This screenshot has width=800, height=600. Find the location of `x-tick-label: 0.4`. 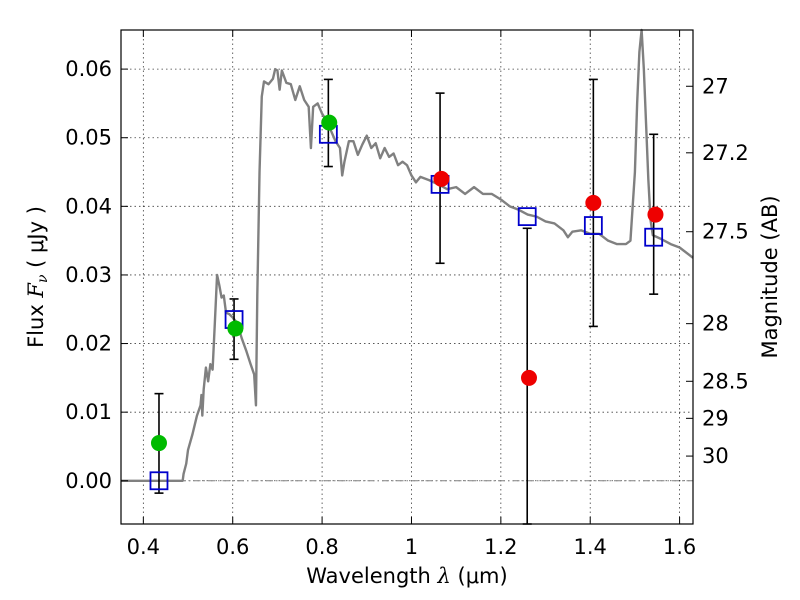

x-tick-label: 0.4 is located at coordinates (143, 547).